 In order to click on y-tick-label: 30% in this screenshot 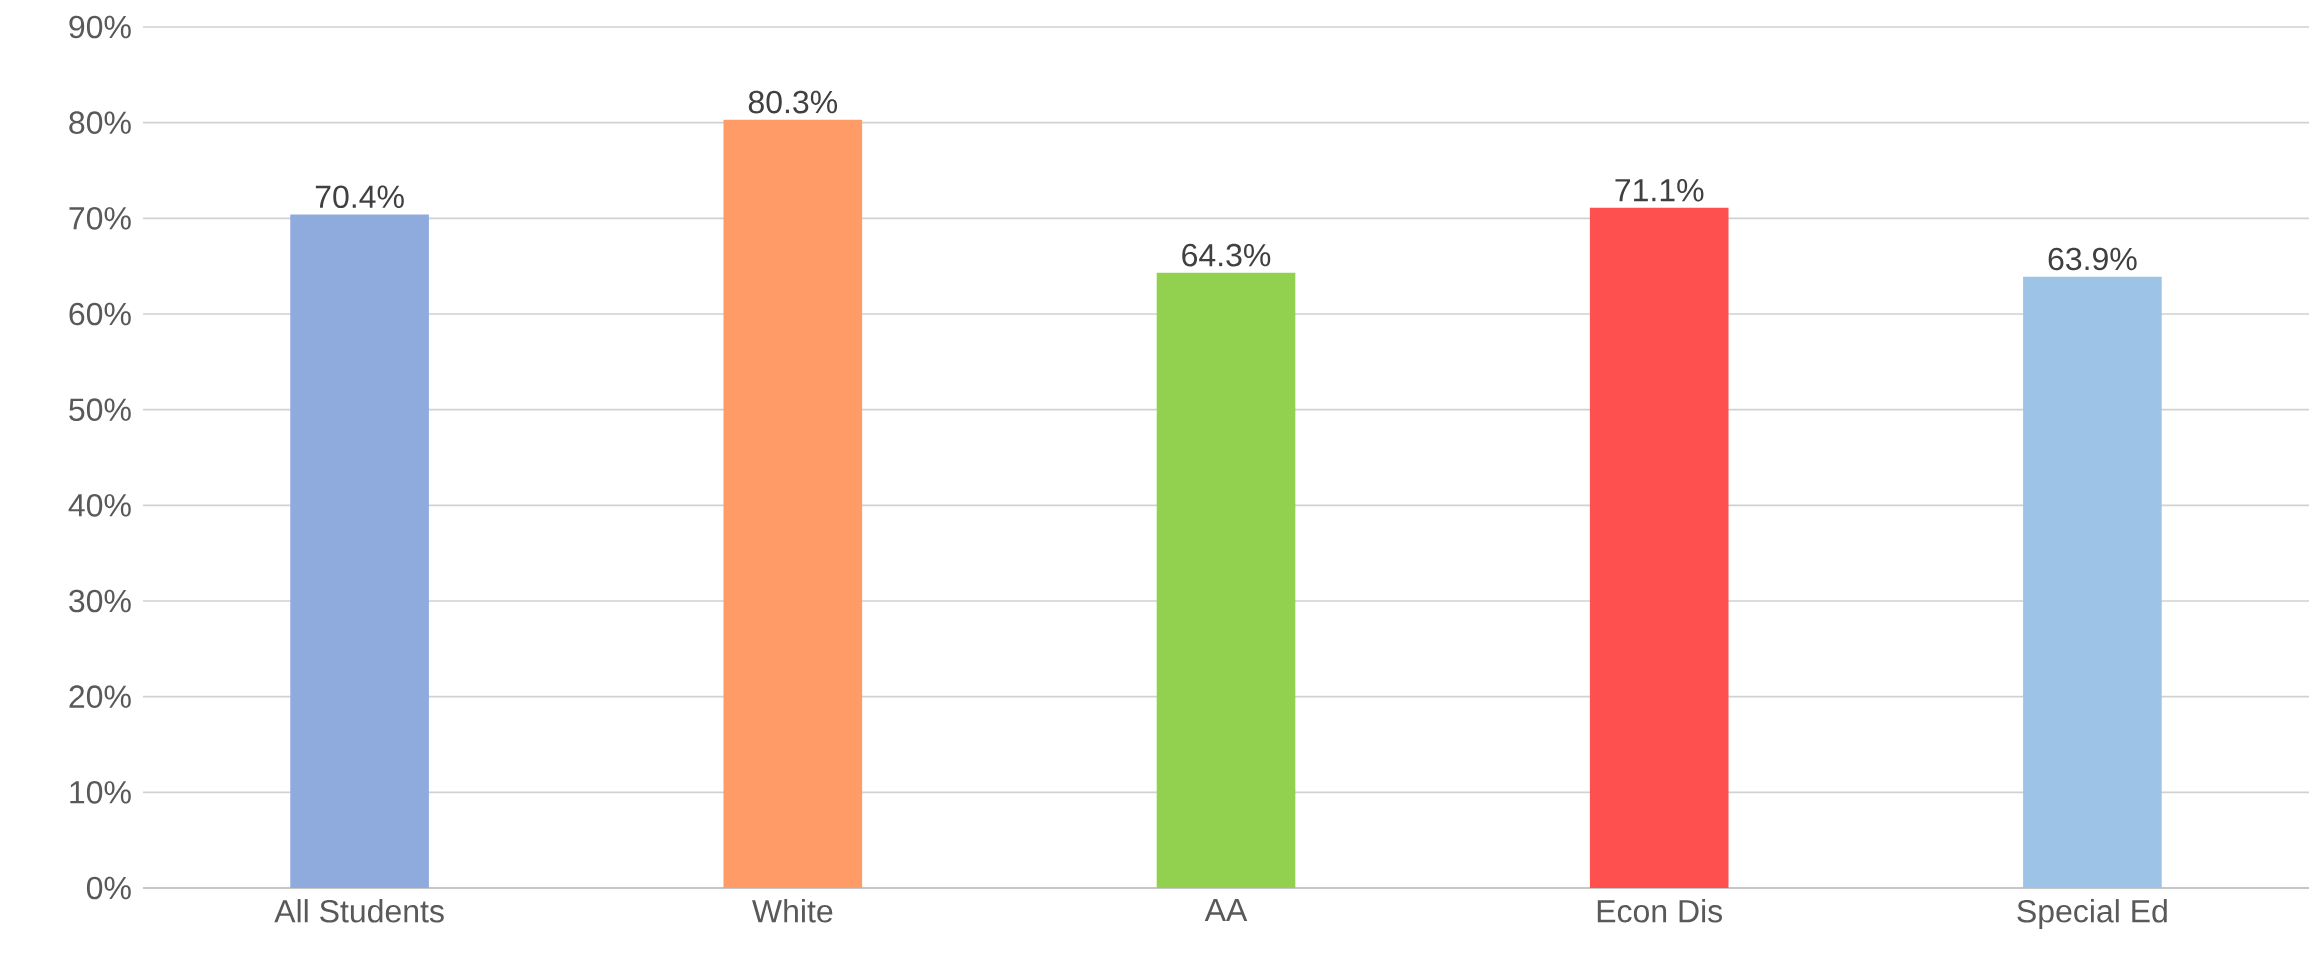, I will do `click(100, 601)`.